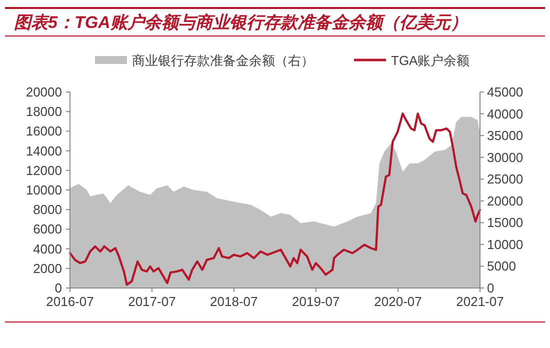 Image resolution: width=550 pixels, height=348 pixels. What do you see at coordinates (241, 22) in the screenshot?
I see `chart-title: 图表5：TGA账户余额与商业银行存款准备金余额（亿美元）` at bounding box center [241, 22].